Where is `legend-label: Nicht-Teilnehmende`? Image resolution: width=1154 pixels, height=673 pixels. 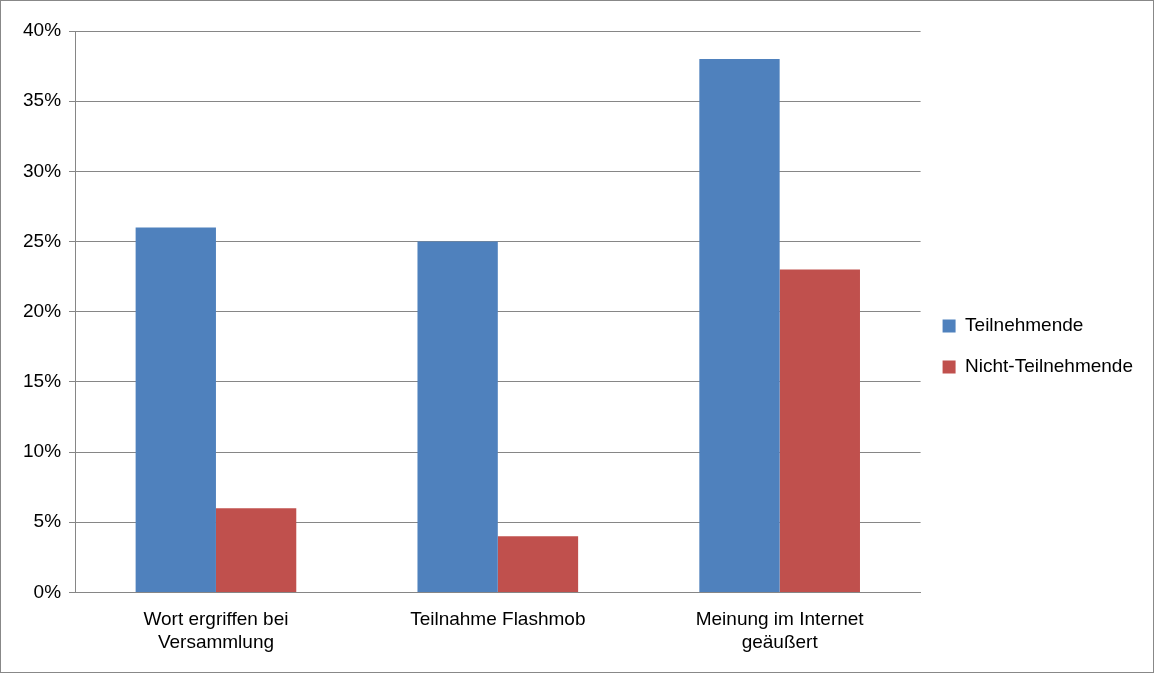 legend-label: Nicht-Teilnehmende is located at coordinates (1049, 366).